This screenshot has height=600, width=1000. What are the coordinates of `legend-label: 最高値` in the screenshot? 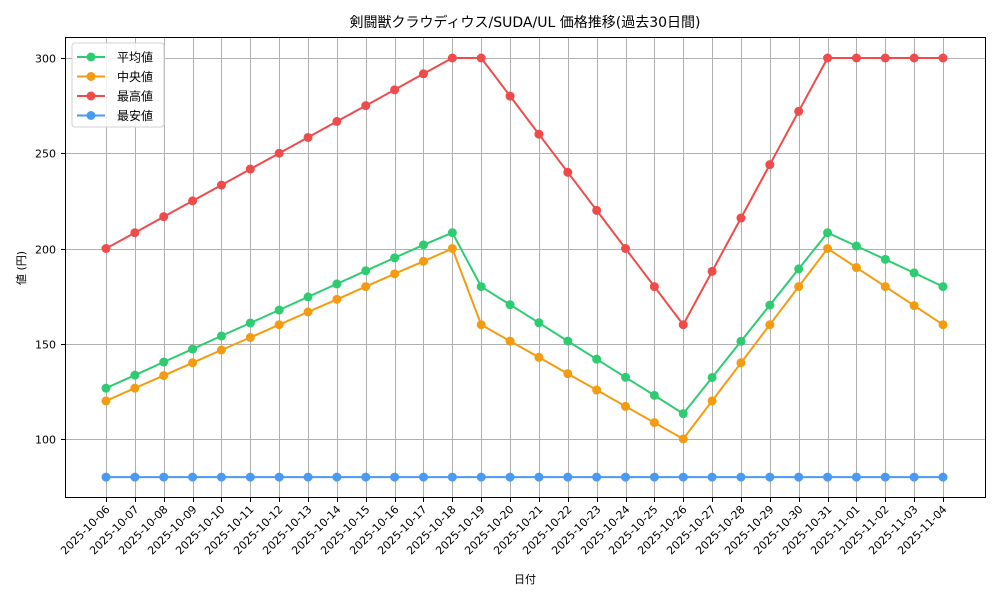 It's located at (135, 96).